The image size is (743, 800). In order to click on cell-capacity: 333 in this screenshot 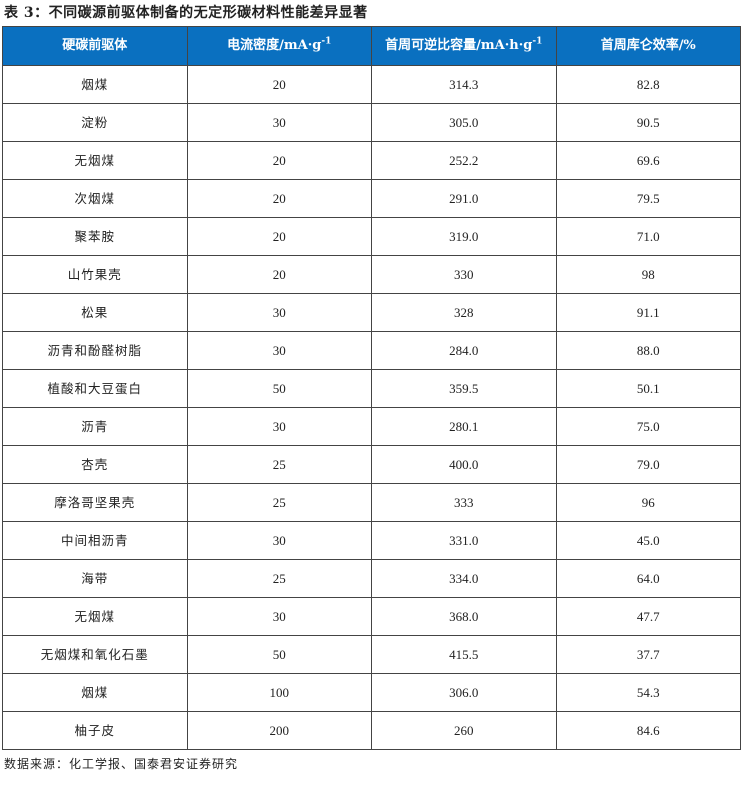, I will do `click(464, 502)`.